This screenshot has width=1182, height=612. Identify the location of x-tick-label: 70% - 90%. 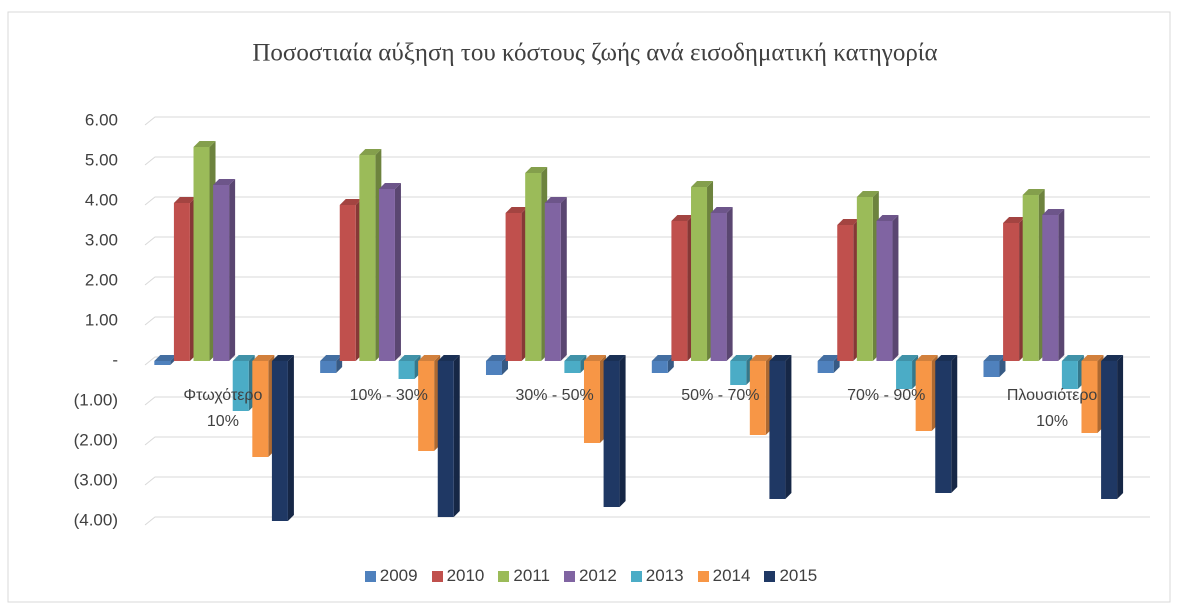
(886, 395).